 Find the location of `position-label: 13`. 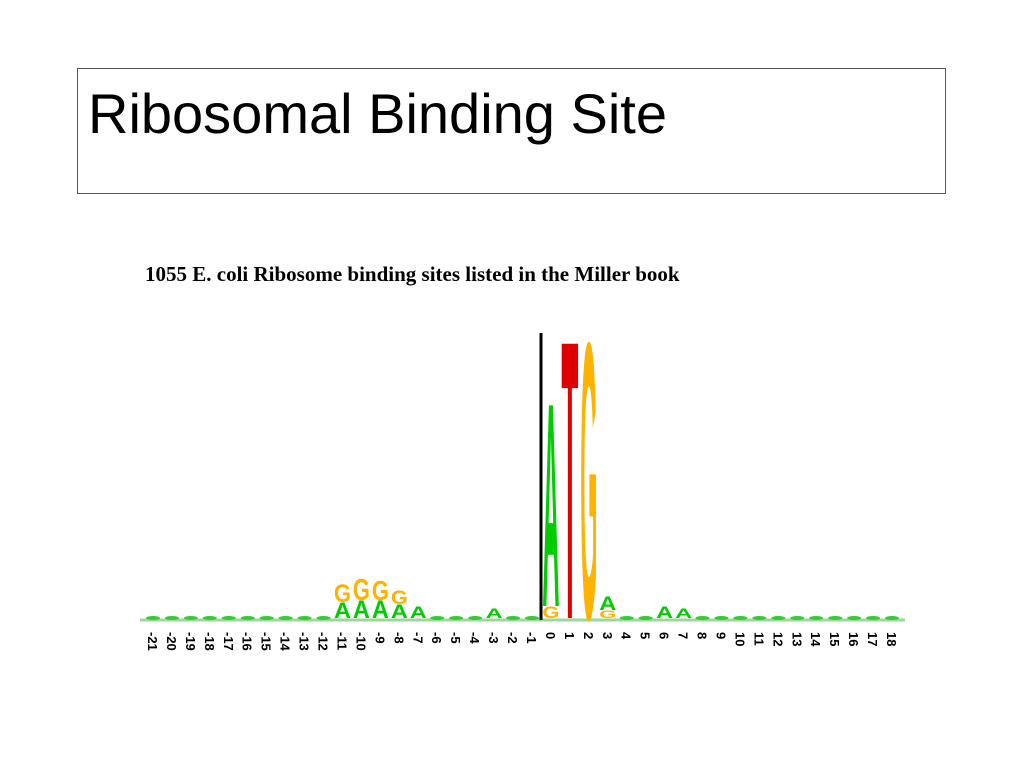

position-label: 13 is located at coordinates (796, 639).